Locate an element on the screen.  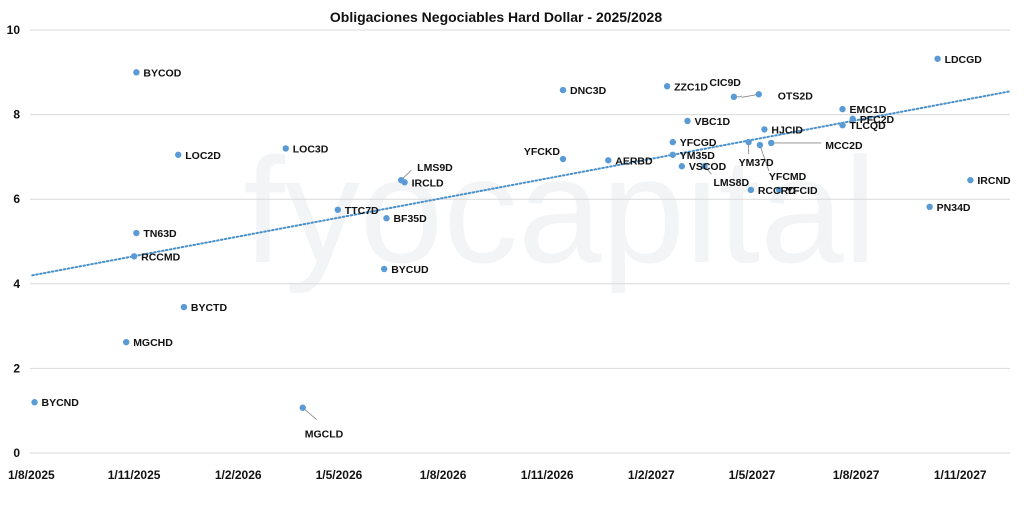
point-label-ldcgd: LDCGD is located at coordinates (964, 60).